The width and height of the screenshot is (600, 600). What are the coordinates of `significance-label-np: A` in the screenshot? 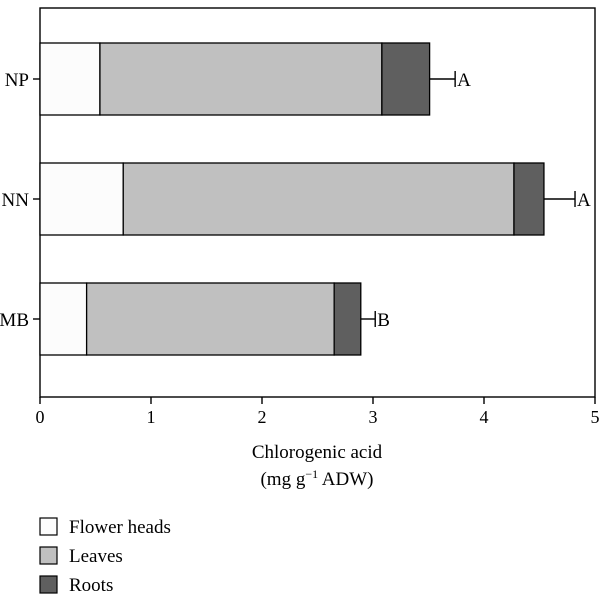 It's located at (464, 80).